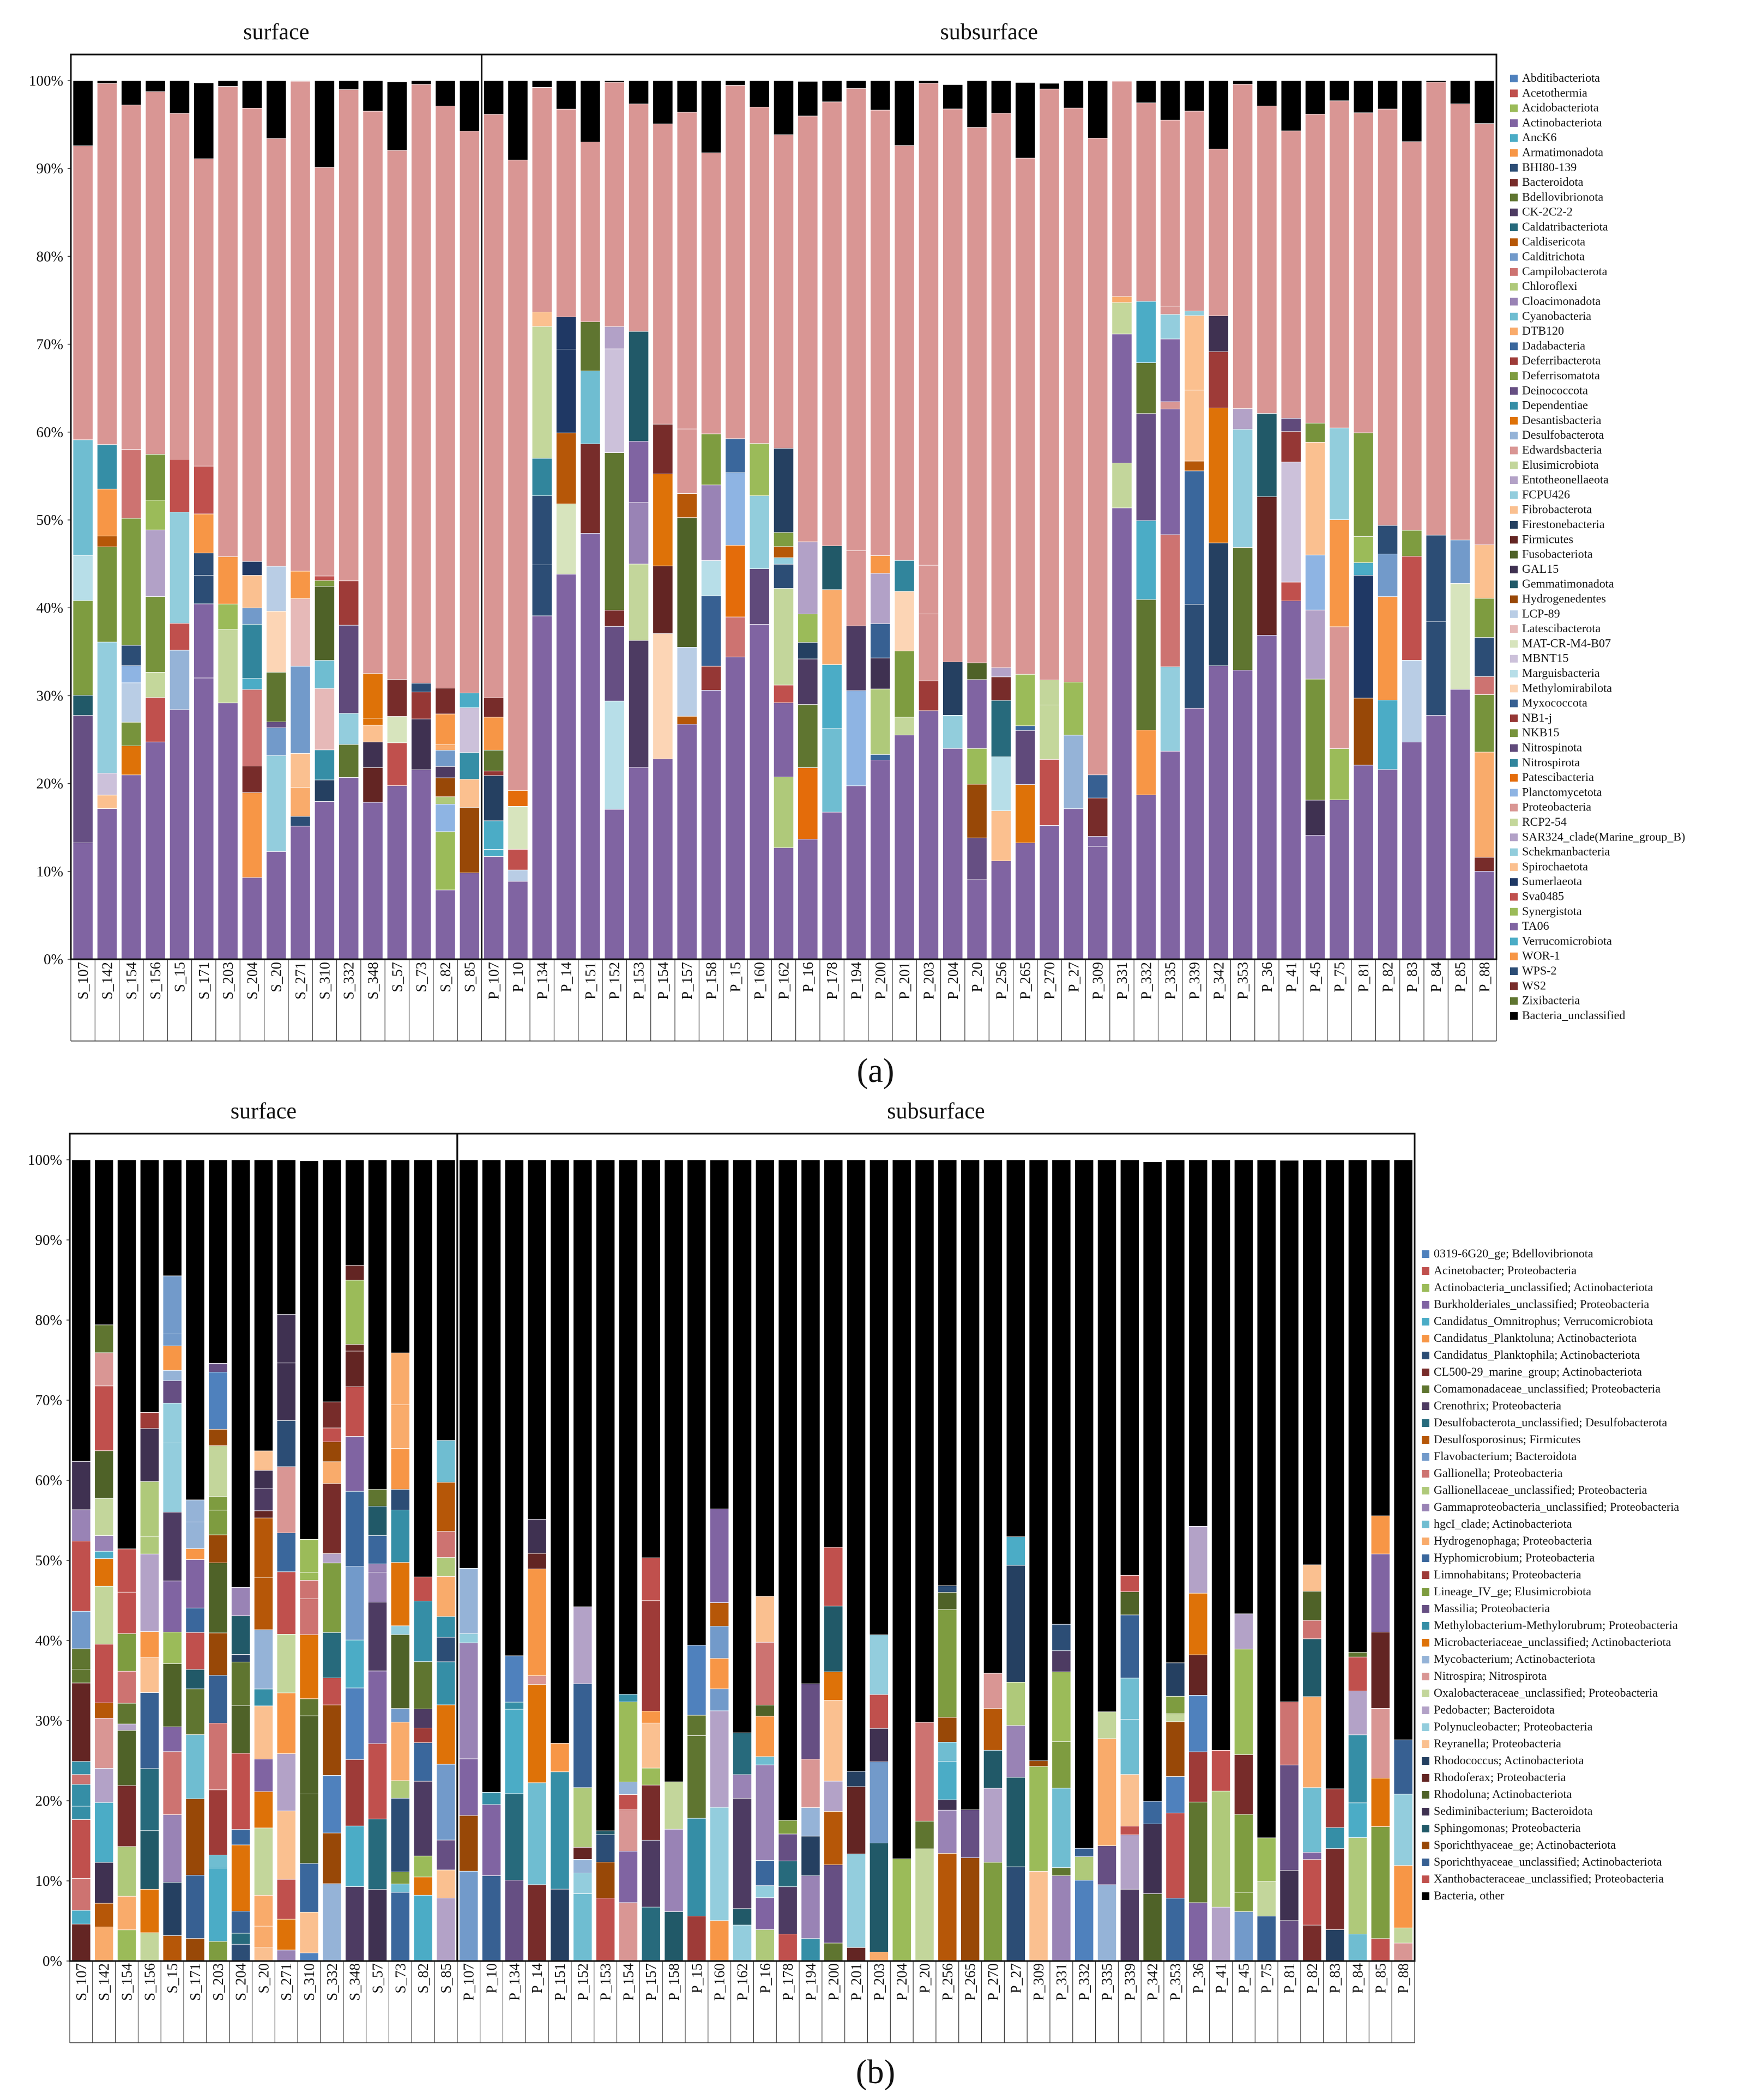 The image size is (1751, 2100). Describe the element at coordinates (1549, 167) in the screenshot. I see `legend-entry: BHI80-139` at that location.